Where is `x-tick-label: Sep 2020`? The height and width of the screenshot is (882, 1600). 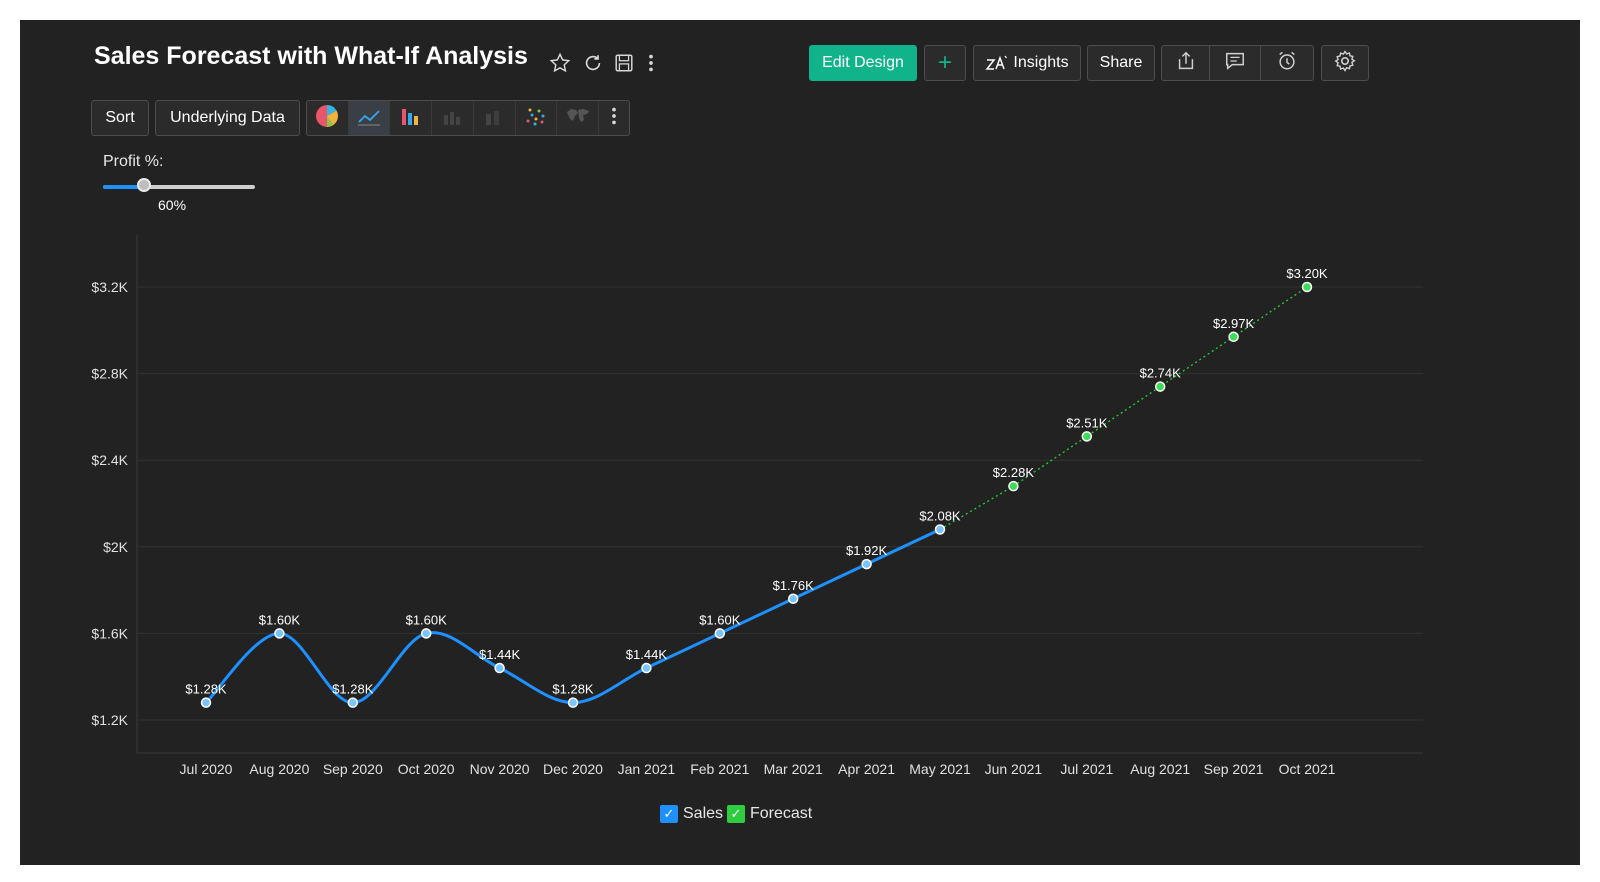 x-tick-label: Sep 2020 is located at coordinates (353, 769).